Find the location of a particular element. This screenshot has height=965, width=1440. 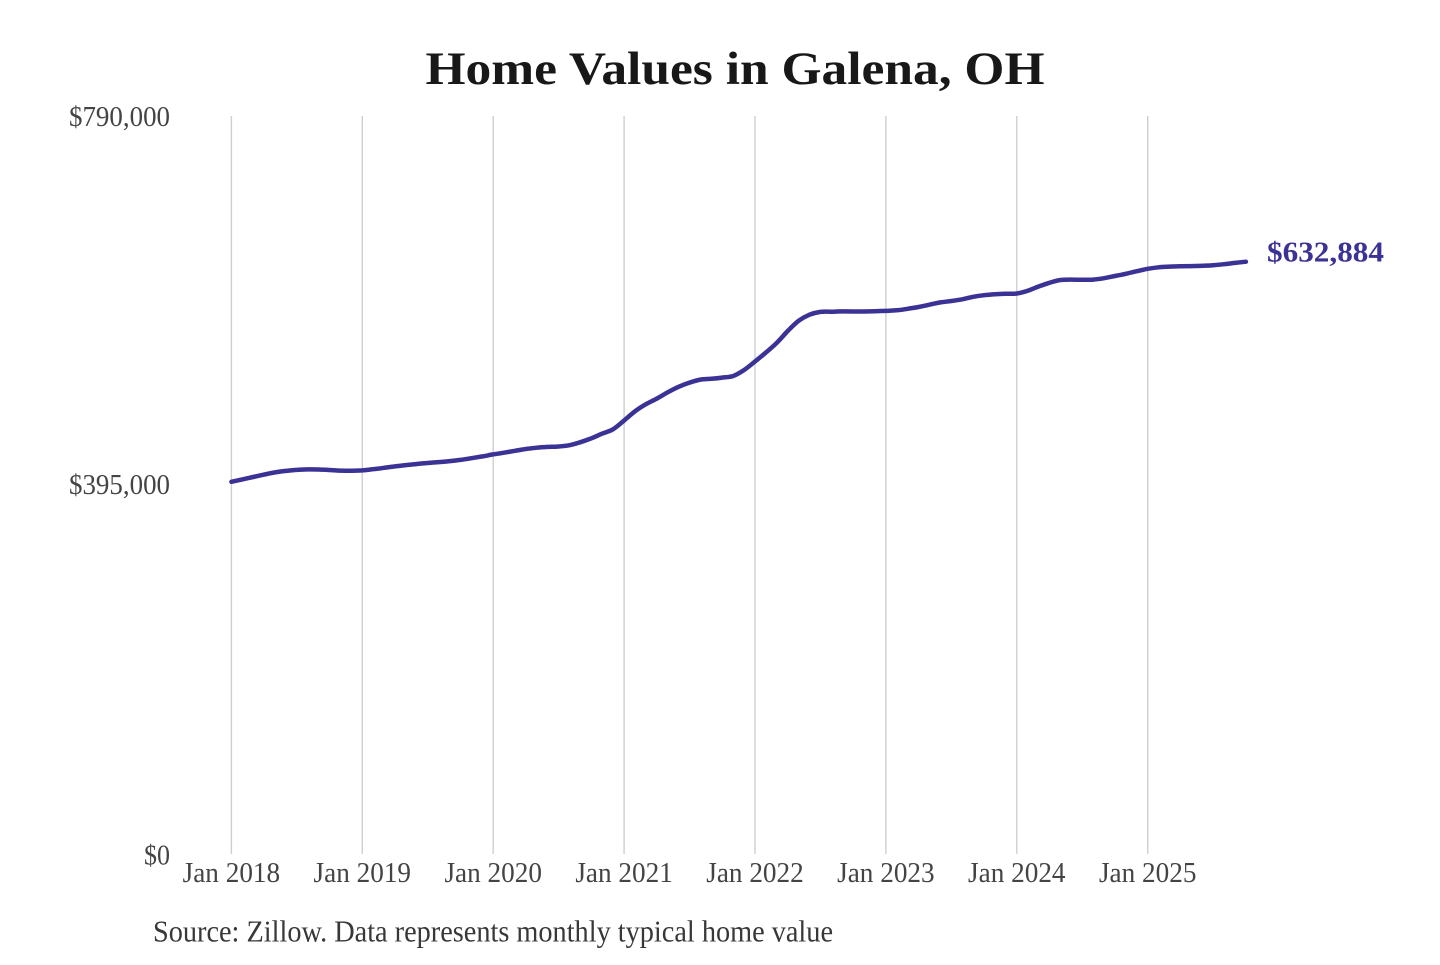

svg-text: $0 is located at coordinates (157, 856).